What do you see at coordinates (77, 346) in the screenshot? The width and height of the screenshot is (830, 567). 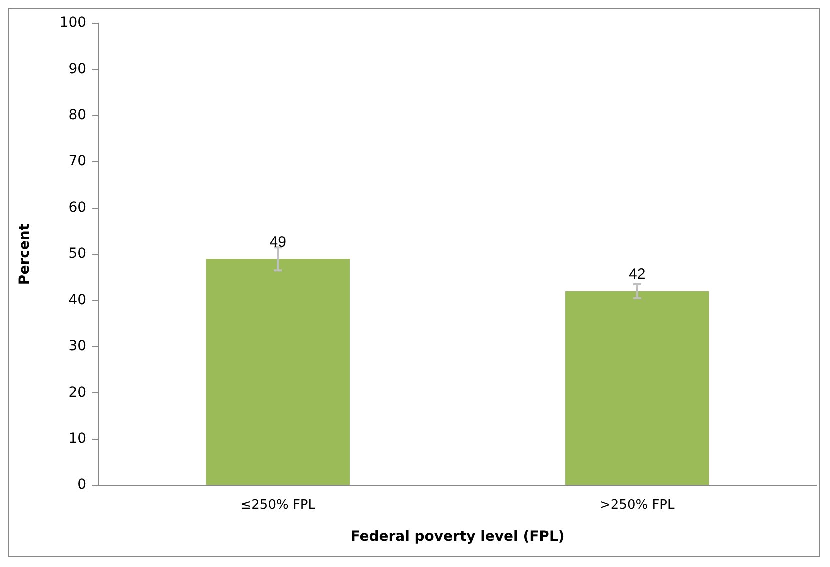 I see `y-tick-label: 30` at bounding box center [77, 346].